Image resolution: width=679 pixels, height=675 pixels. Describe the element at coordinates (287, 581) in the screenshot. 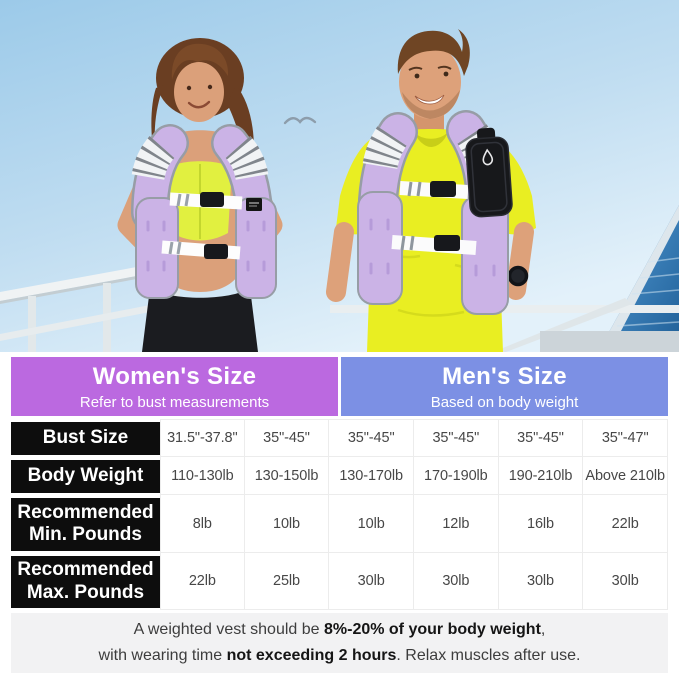

I see `size-cell: 25lb` at that location.